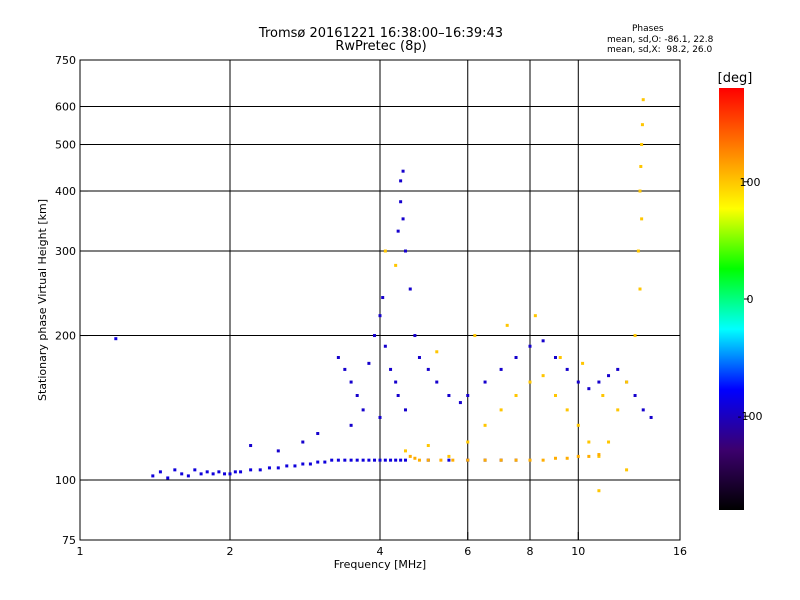 The width and height of the screenshot is (800, 600). What do you see at coordinates (65, 480) in the screenshot?
I see `y-tick-label: 100` at bounding box center [65, 480].